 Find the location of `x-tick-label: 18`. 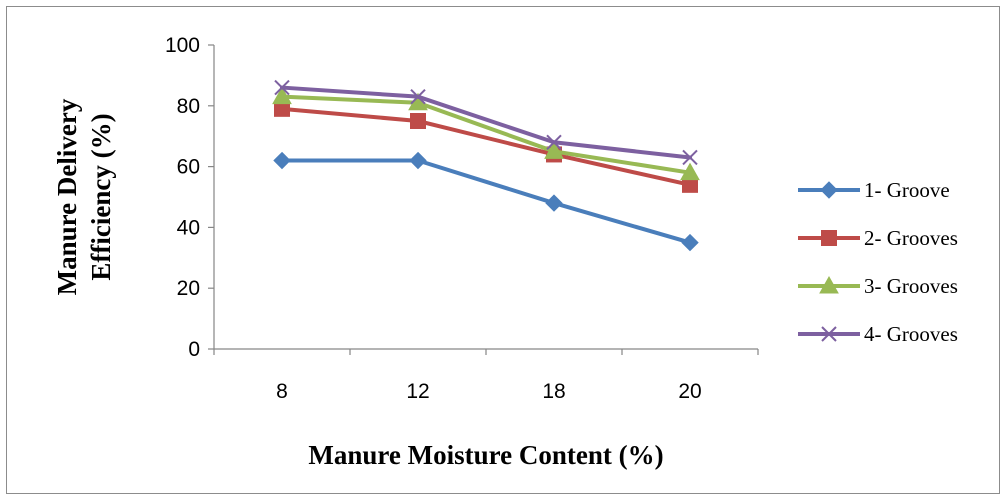

x-tick-label: 18 is located at coordinates (553, 391).